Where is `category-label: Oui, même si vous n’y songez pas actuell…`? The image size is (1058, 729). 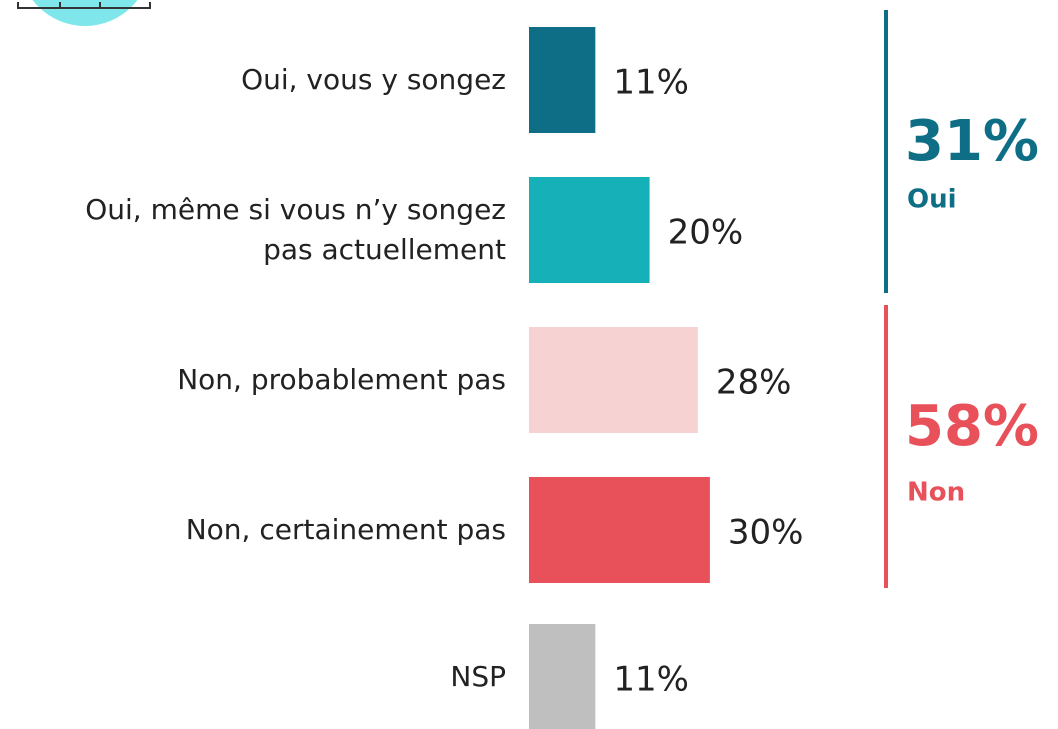 category-label: Oui, même si vous n’y songez pas actuell… is located at coordinates (295, 229).